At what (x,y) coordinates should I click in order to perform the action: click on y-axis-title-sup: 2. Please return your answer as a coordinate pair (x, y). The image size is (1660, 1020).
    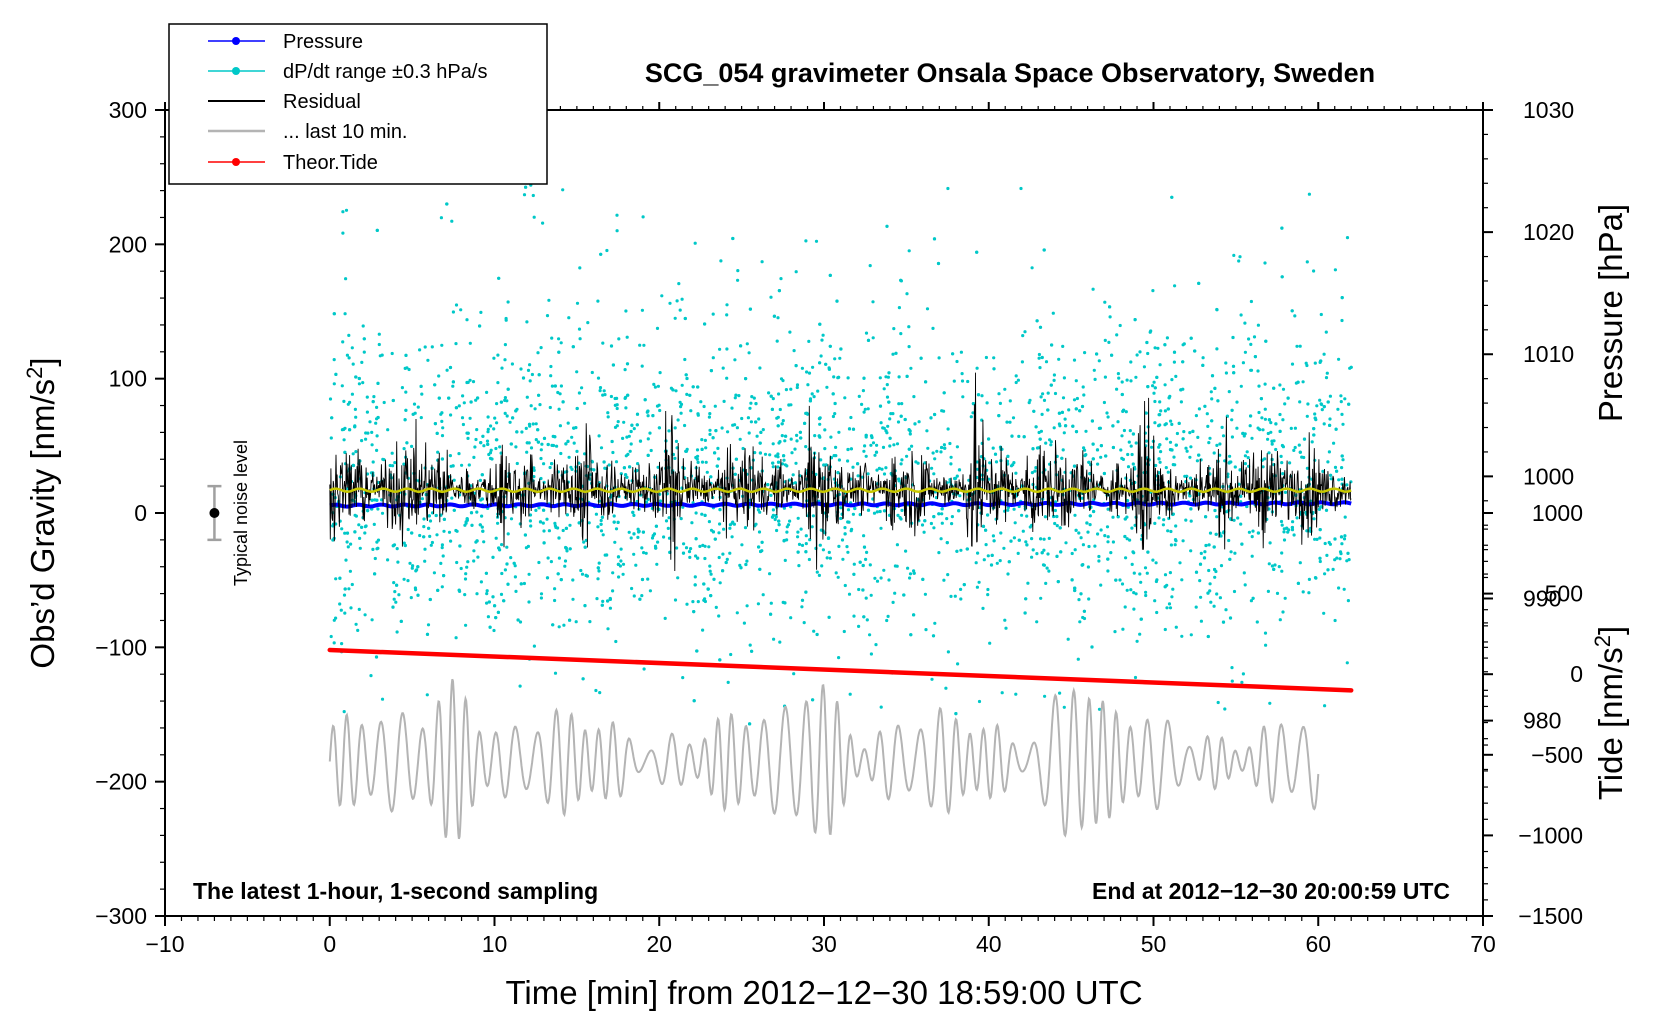
    Looking at the image, I should click on (34, 373).